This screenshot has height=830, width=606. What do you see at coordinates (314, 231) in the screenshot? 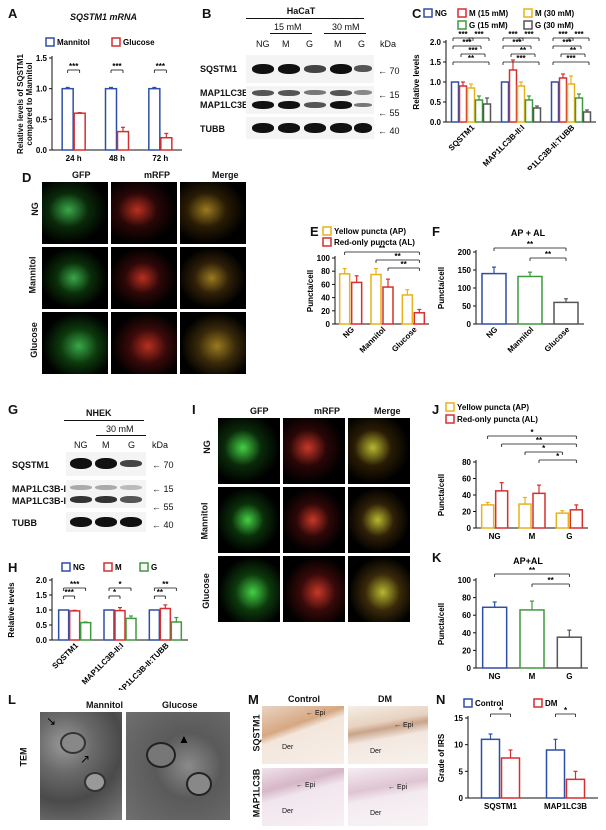
I see `panel-letter-e: E` at bounding box center [314, 231].